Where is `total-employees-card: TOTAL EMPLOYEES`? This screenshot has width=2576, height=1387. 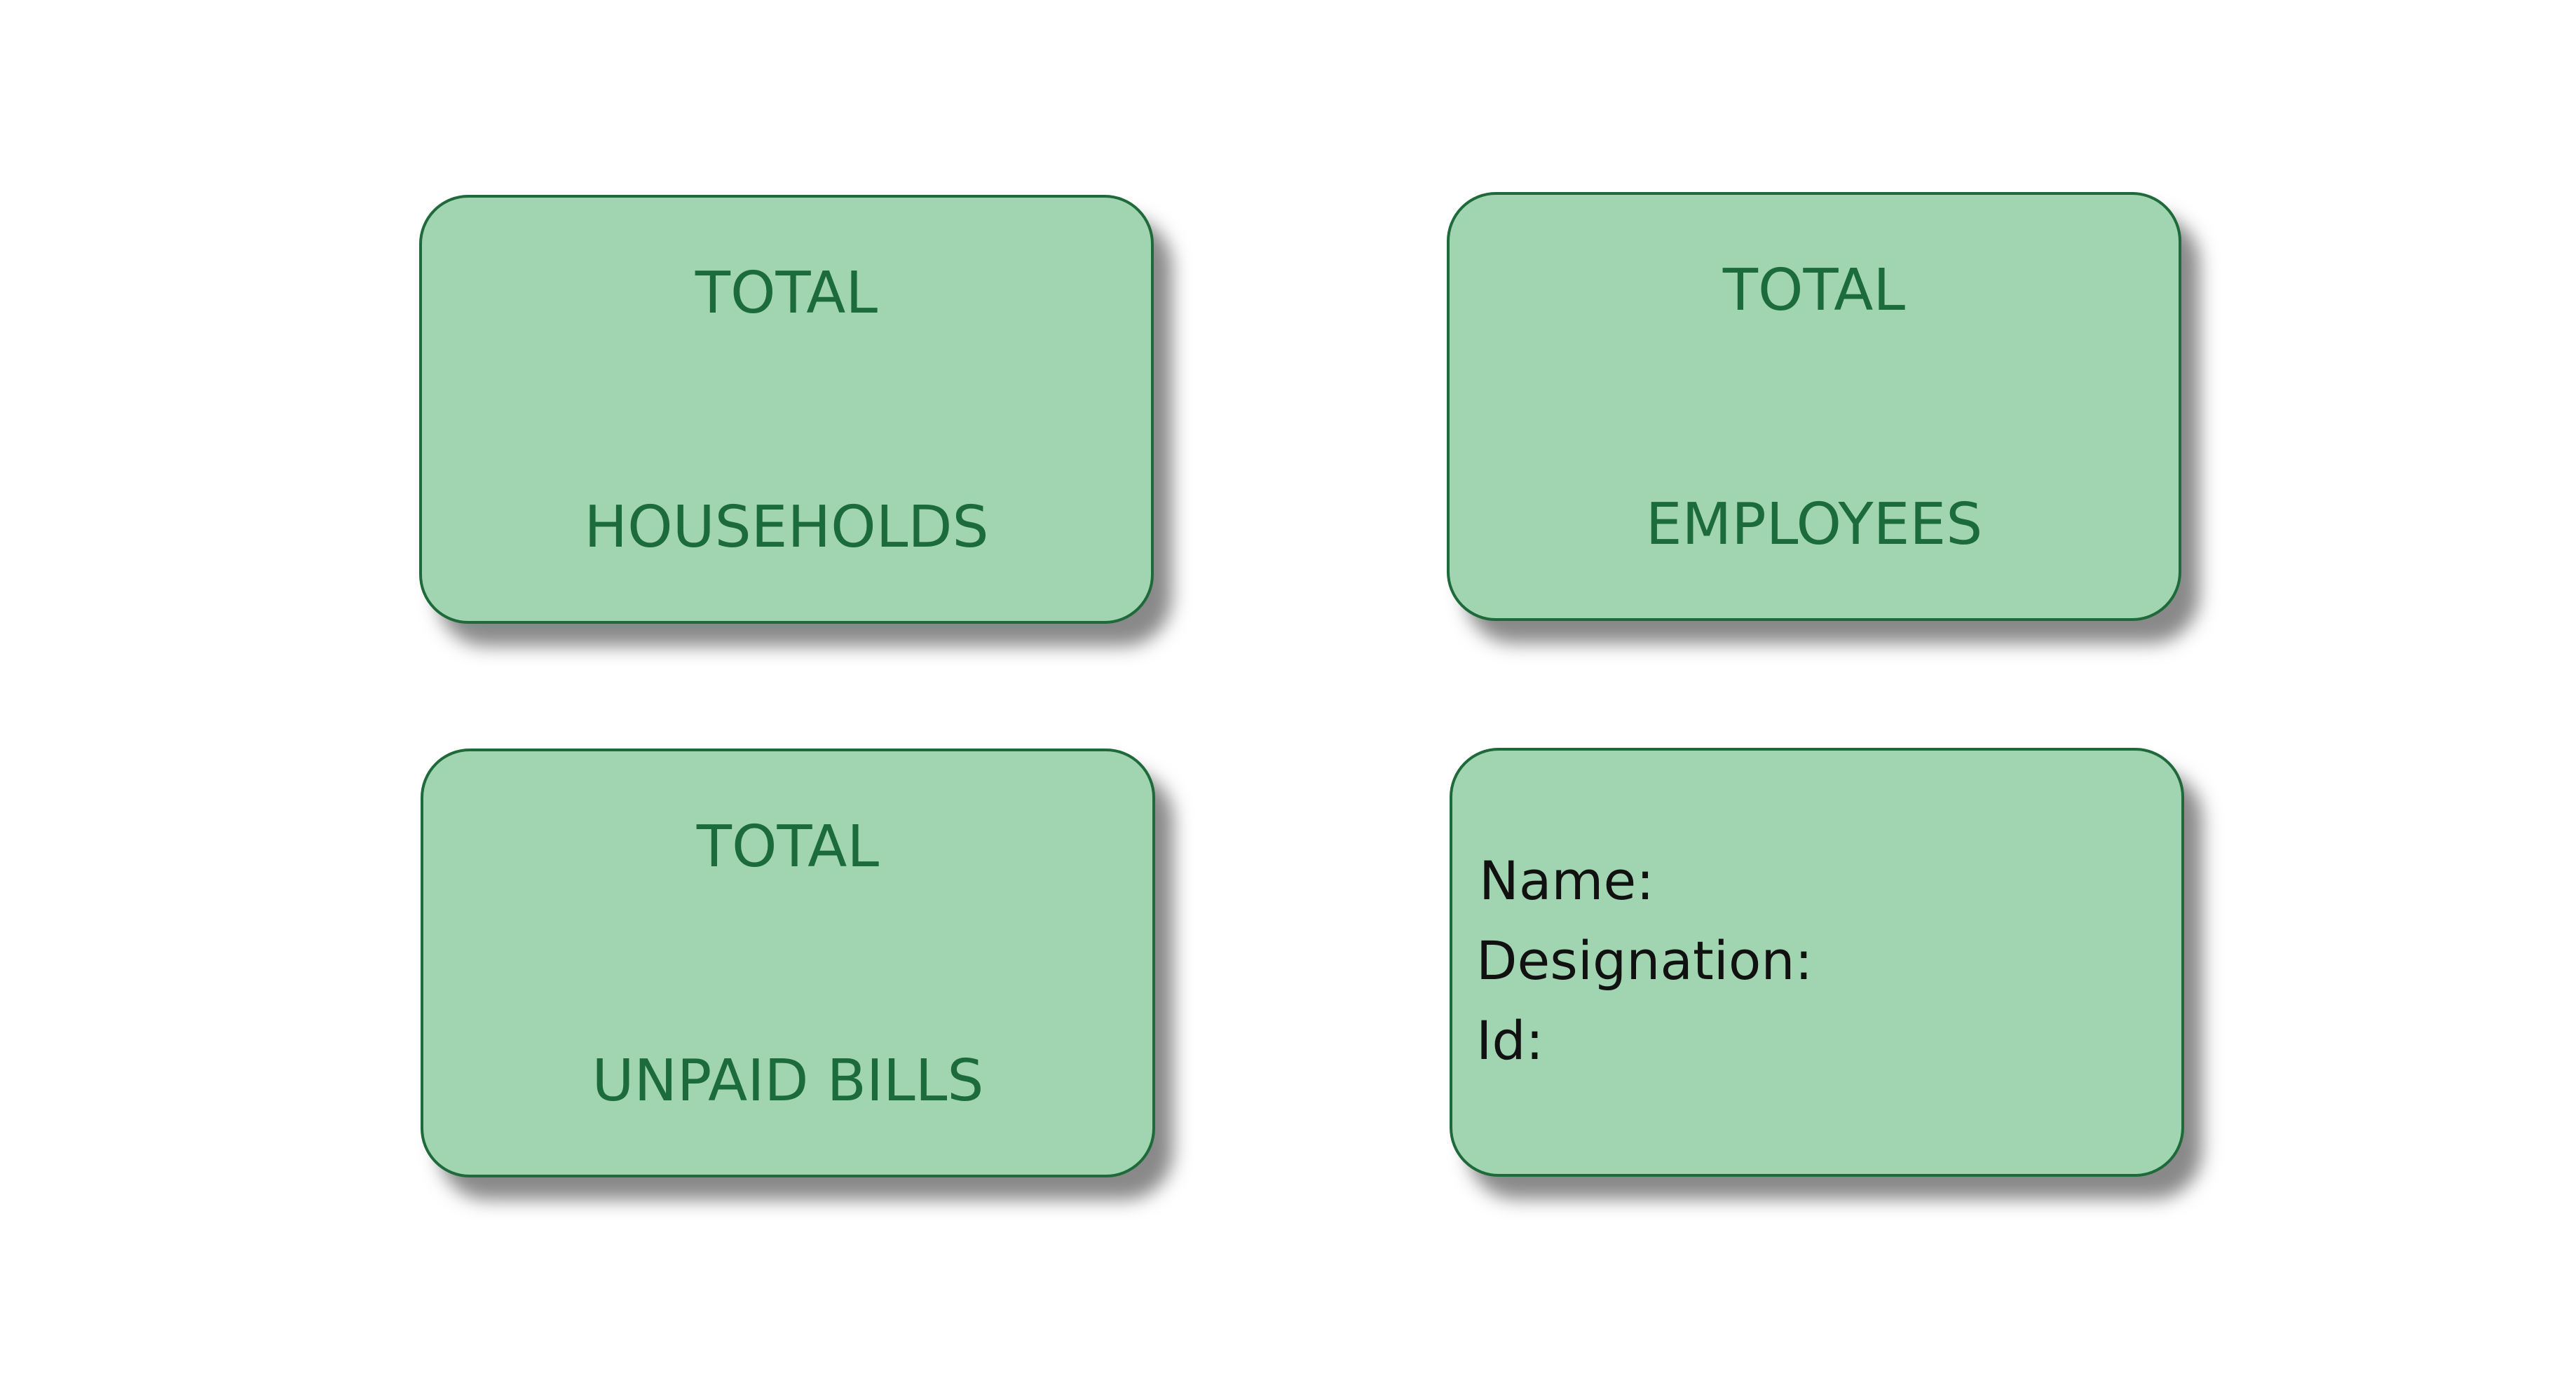 total-employees-card: TOTAL EMPLOYEES is located at coordinates (1814, 406).